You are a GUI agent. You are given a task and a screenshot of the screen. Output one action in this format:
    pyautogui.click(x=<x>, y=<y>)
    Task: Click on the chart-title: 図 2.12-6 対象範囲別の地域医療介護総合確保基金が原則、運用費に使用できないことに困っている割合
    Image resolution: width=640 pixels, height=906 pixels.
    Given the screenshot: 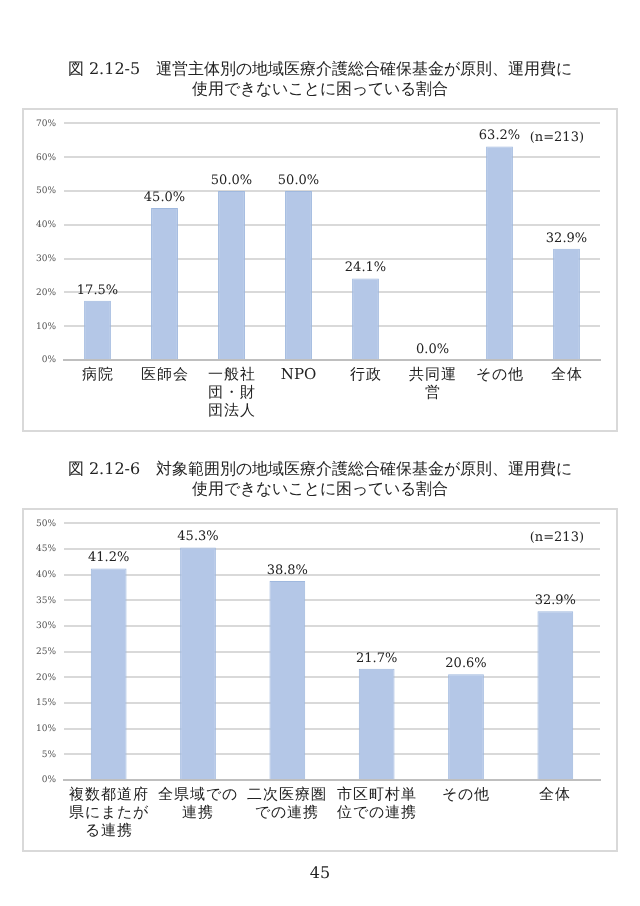 What is the action you would take?
    pyautogui.click(x=320, y=480)
    